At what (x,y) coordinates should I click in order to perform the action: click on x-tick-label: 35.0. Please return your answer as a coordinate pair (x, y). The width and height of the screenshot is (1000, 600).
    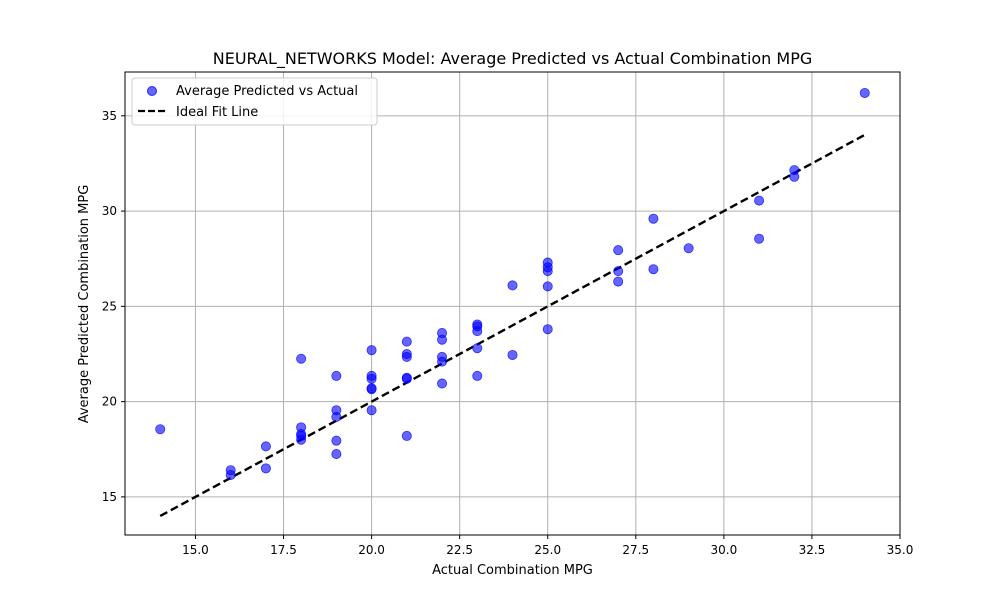
    Looking at the image, I should click on (900, 550).